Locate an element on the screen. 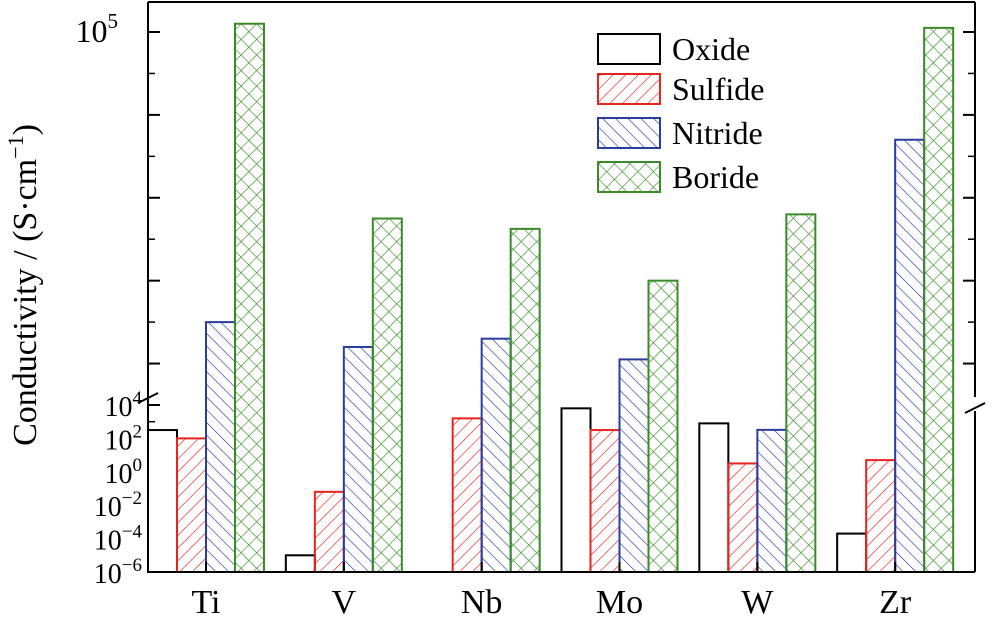 The height and width of the screenshot is (620, 1000). bar-sulfide-v is located at coordinates (329, 531).